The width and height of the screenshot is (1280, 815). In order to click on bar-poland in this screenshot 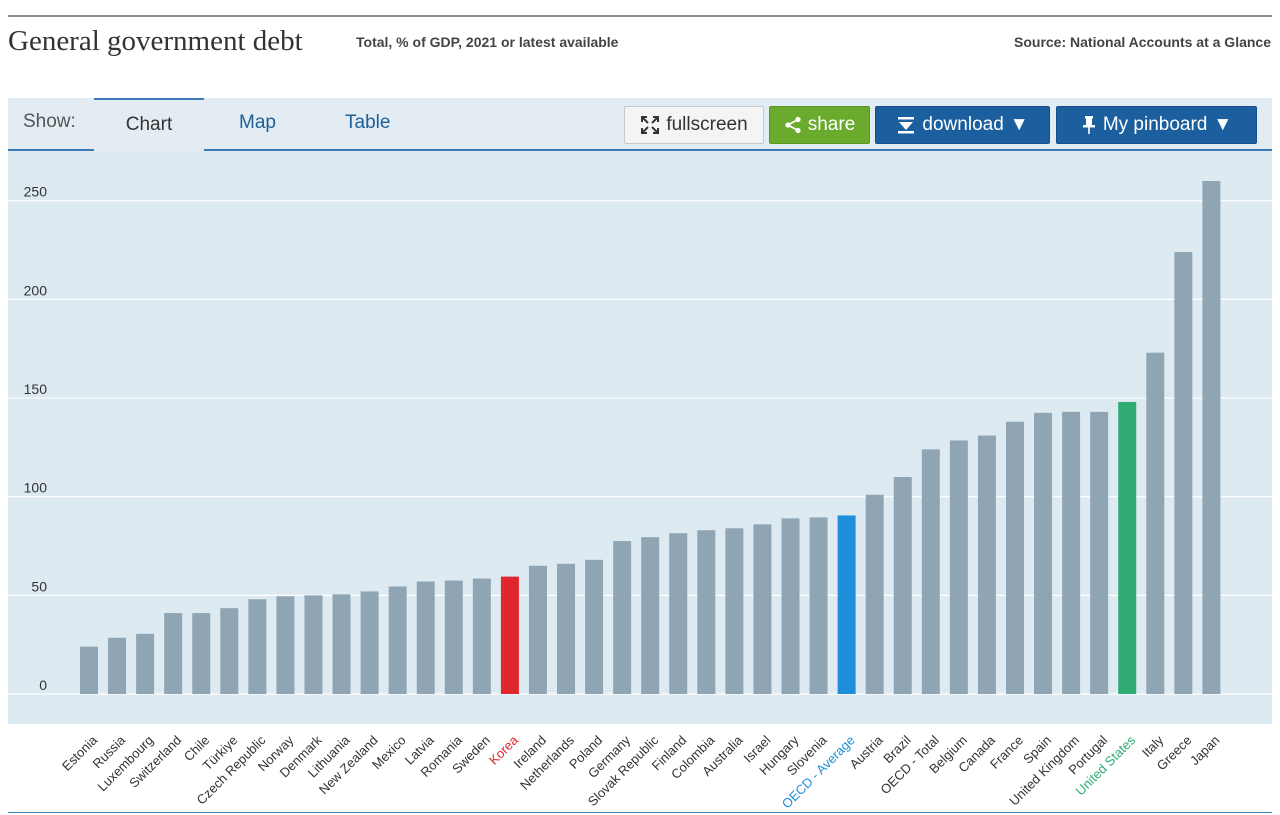, I will do `click(594, 626)`.